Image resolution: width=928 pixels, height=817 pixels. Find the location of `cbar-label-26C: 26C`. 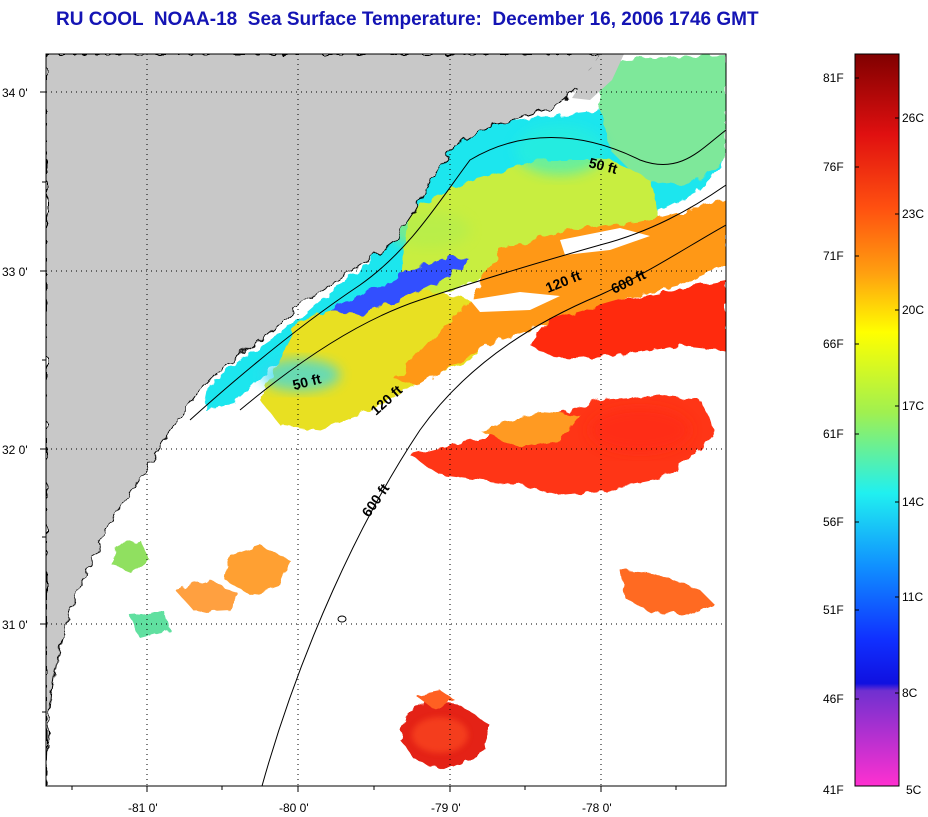

cbar-label-26C: 26C is located at coordinates (913, 118).